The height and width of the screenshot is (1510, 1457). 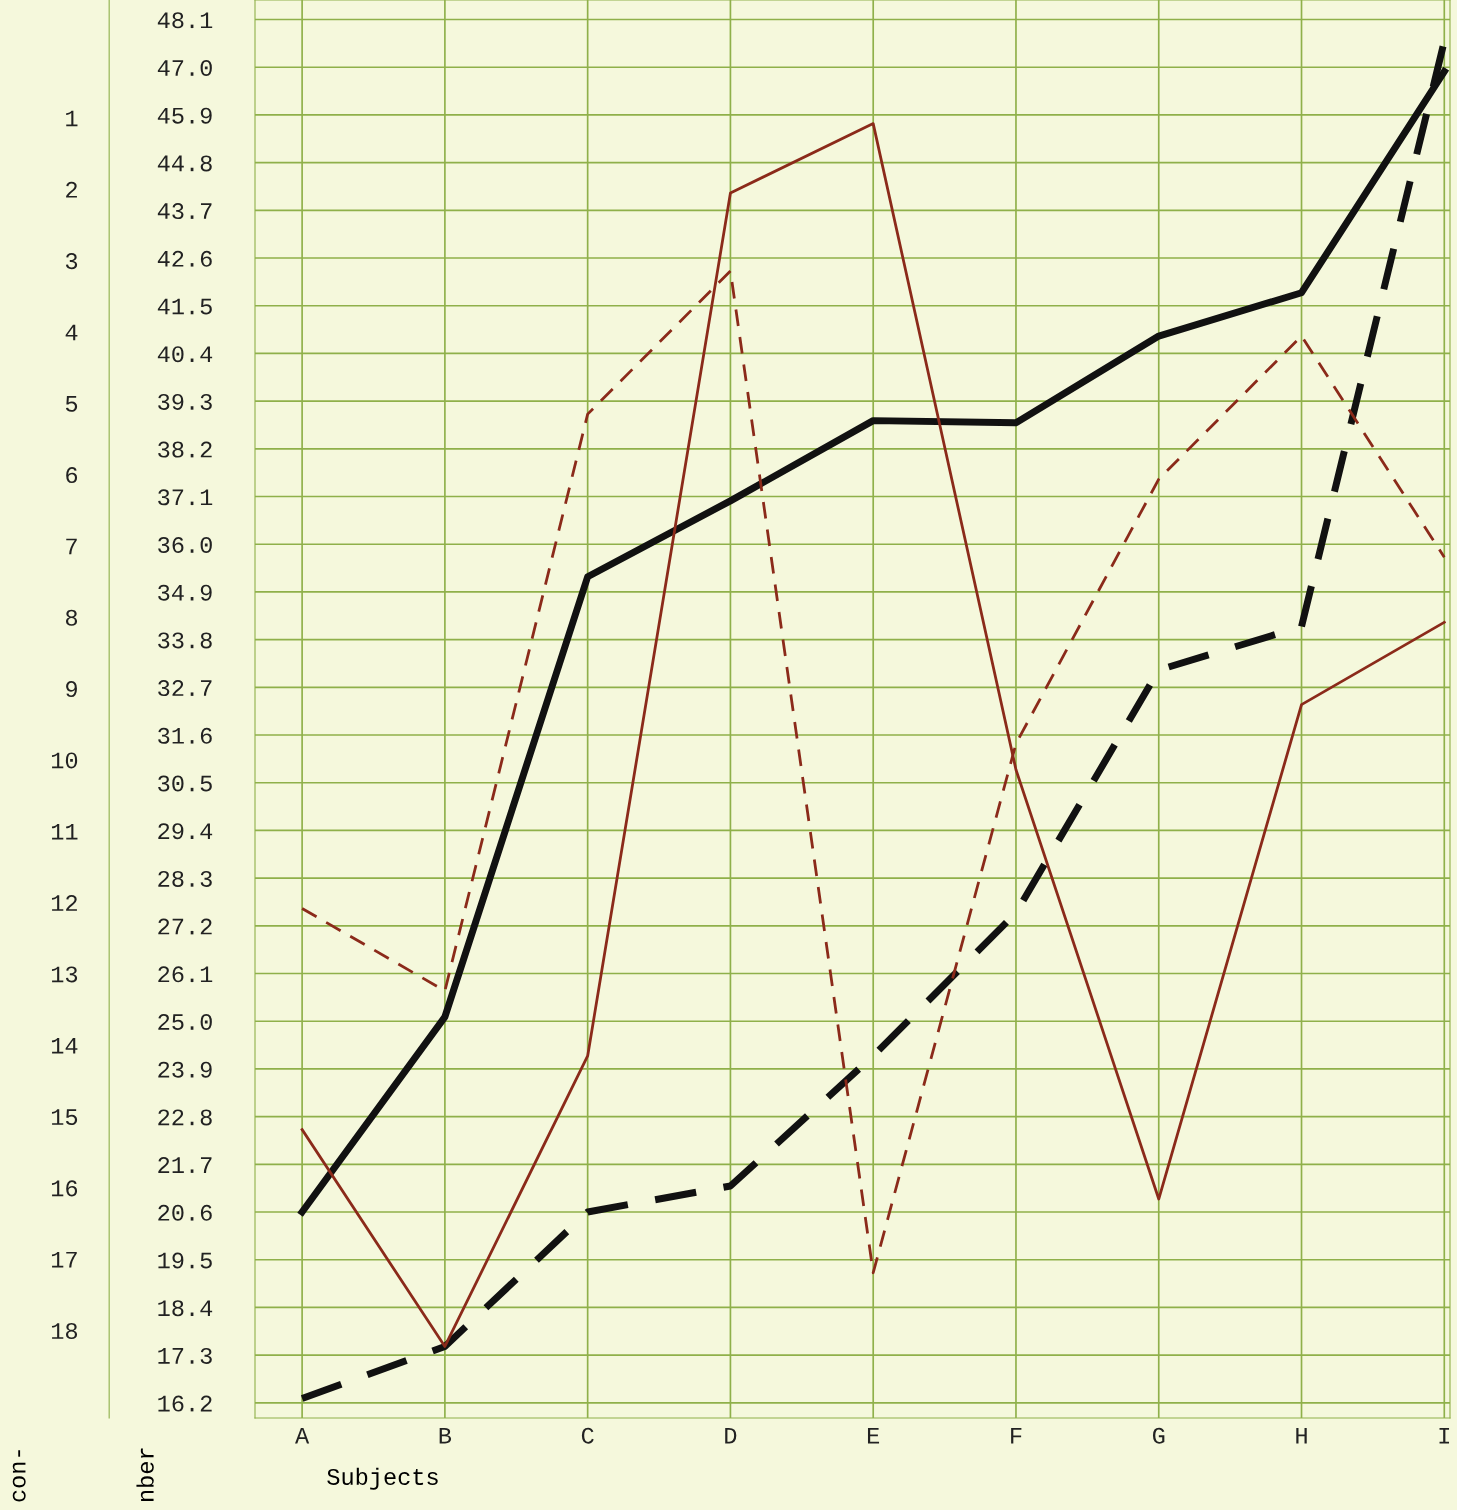 I want to click on x-tick-label: I, so click(x=1444, y=1435).